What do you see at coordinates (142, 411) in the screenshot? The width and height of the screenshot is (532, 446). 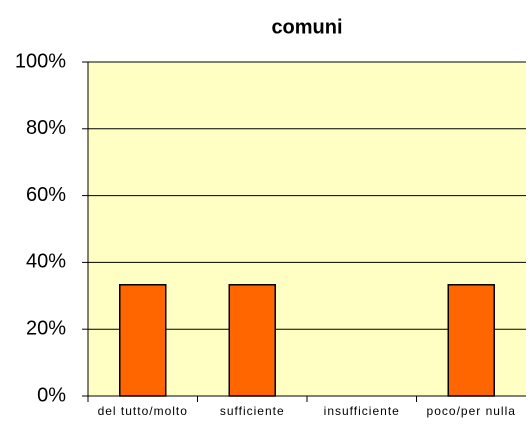 I see `x-tick-label: del tutto/molto` at bounding box center [142, 411].